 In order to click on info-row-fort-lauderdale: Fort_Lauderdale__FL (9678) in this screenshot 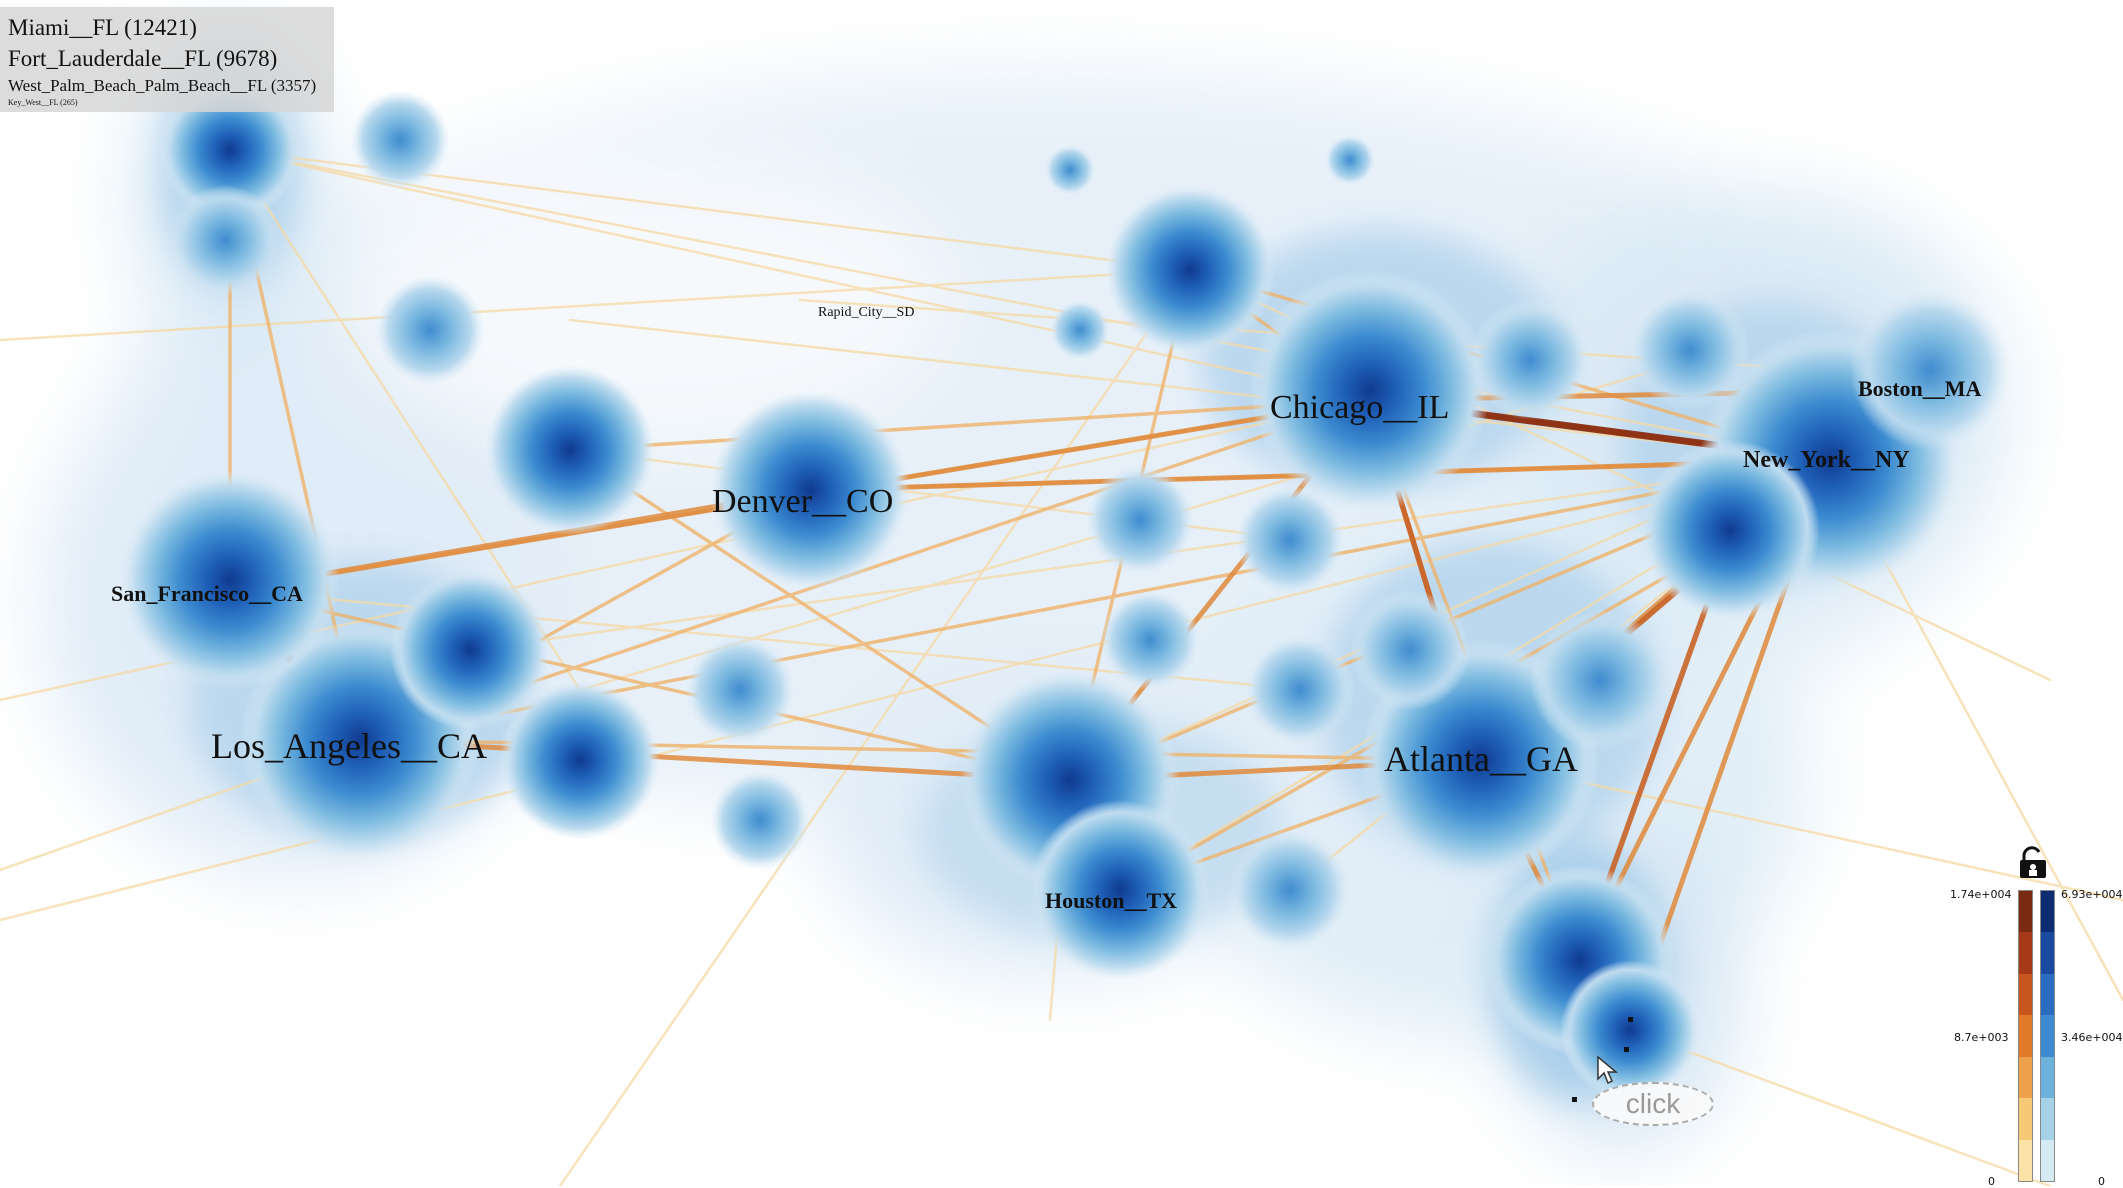, I will do `click(143, 58)`.